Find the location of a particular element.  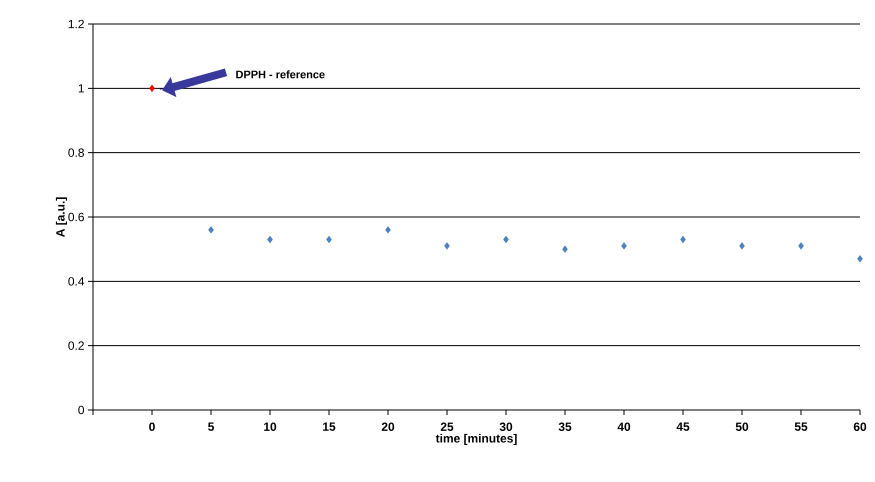

x-tick-label: 25 is located at coordinates (447, 426).